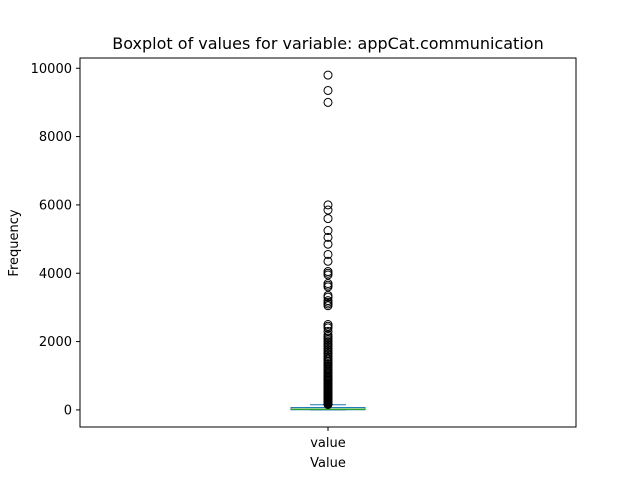 This screenshot has width=640, height=480. I want to click on y-tick-label: 8000, so click(55, 137).